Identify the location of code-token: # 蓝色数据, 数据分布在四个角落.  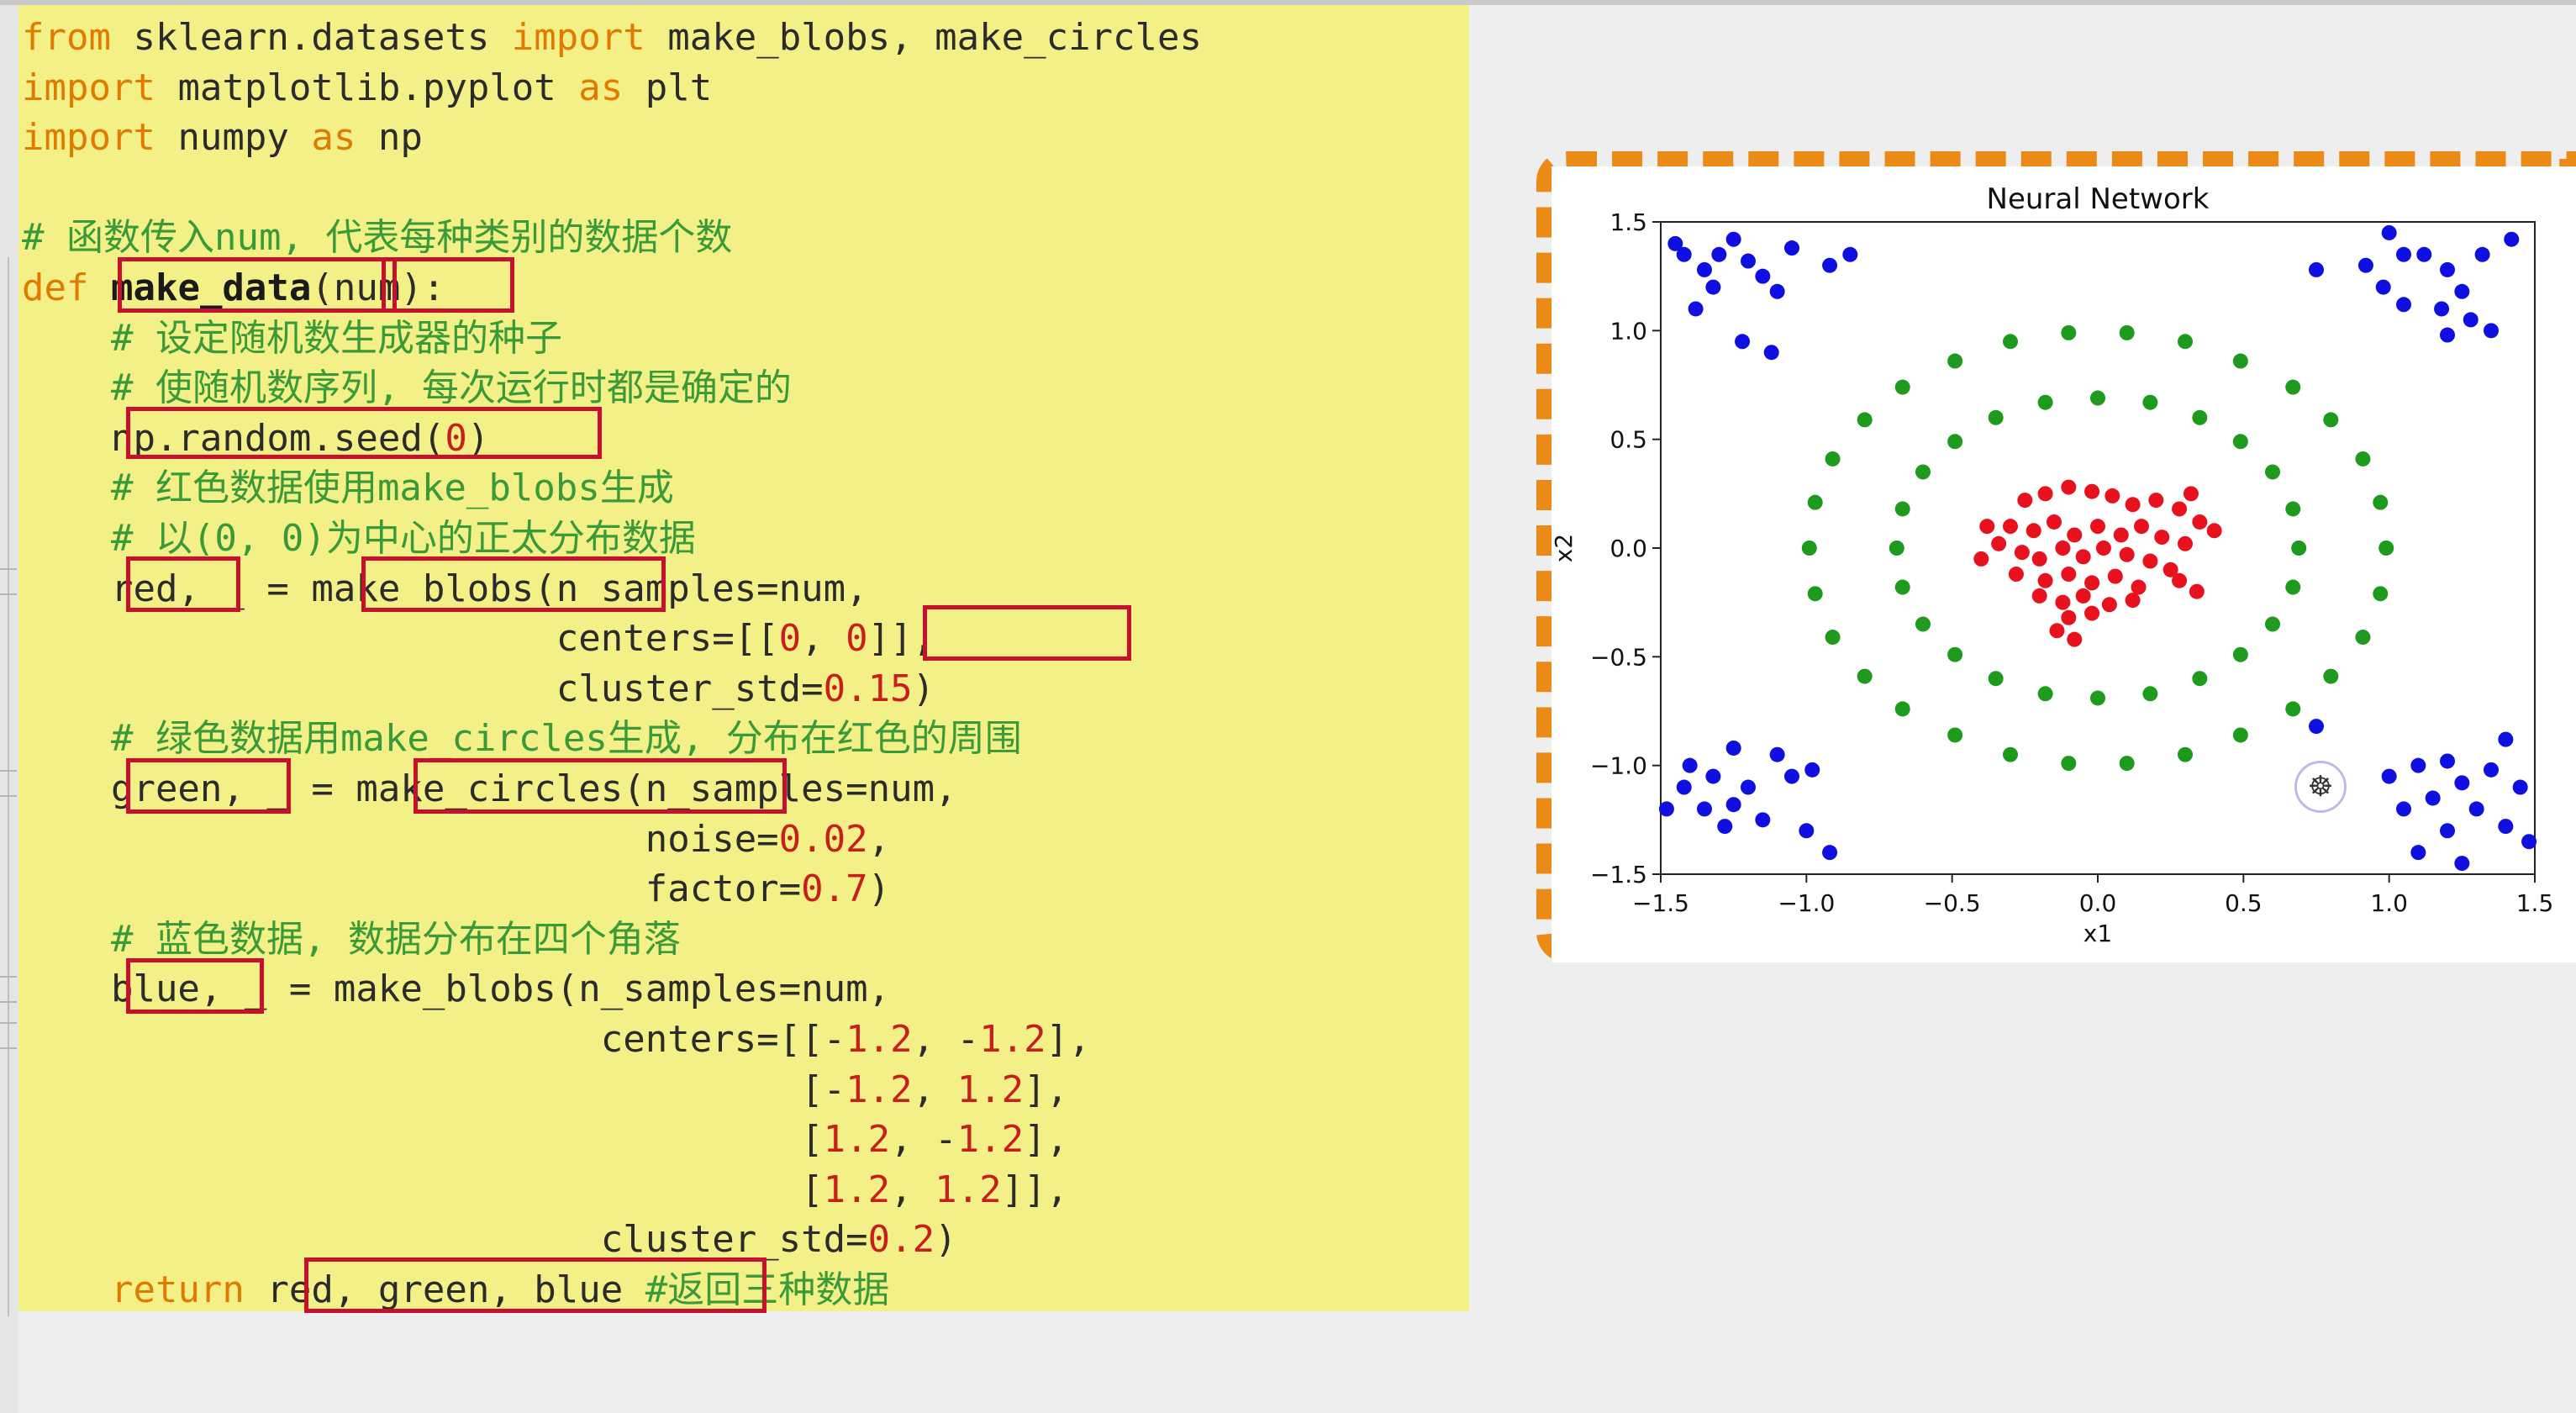
(351, 939).